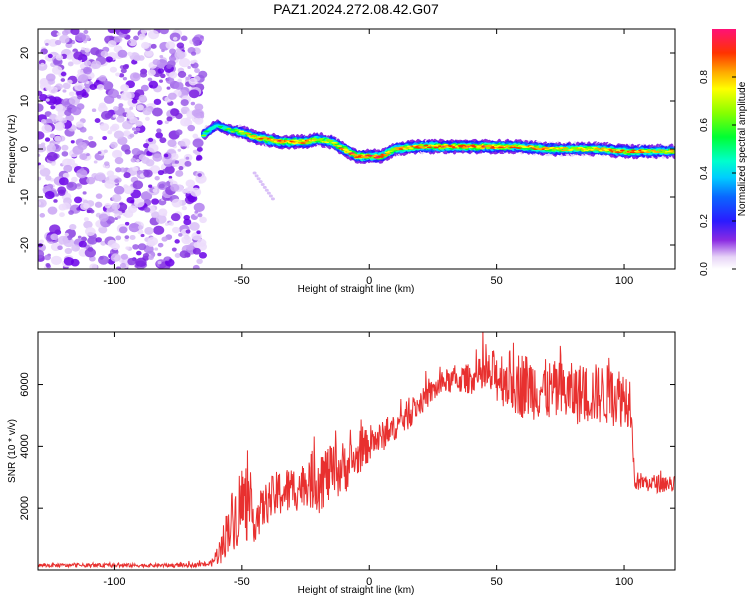 The width and height of the screenshot is (750, 600). I want to click on colorbar-tick-label: 0.4, so click(704, 173).